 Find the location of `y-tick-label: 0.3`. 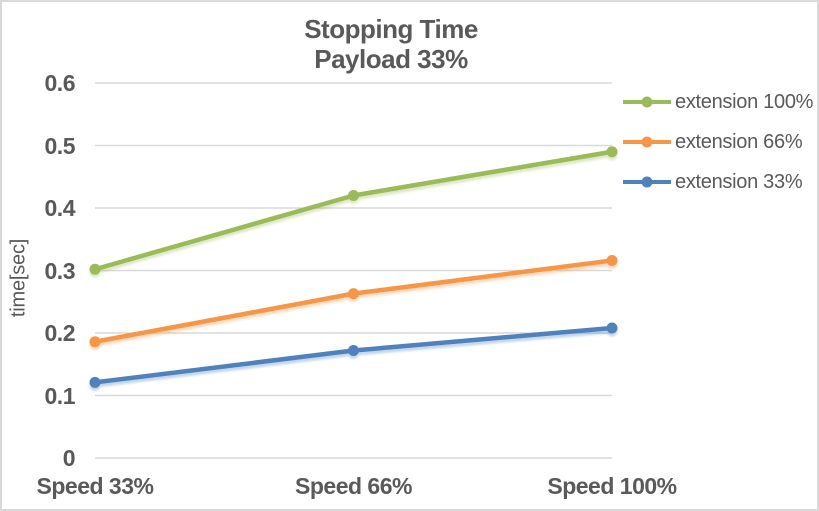

y-tick-label: 0.3 is located at coordinates (60, 270).